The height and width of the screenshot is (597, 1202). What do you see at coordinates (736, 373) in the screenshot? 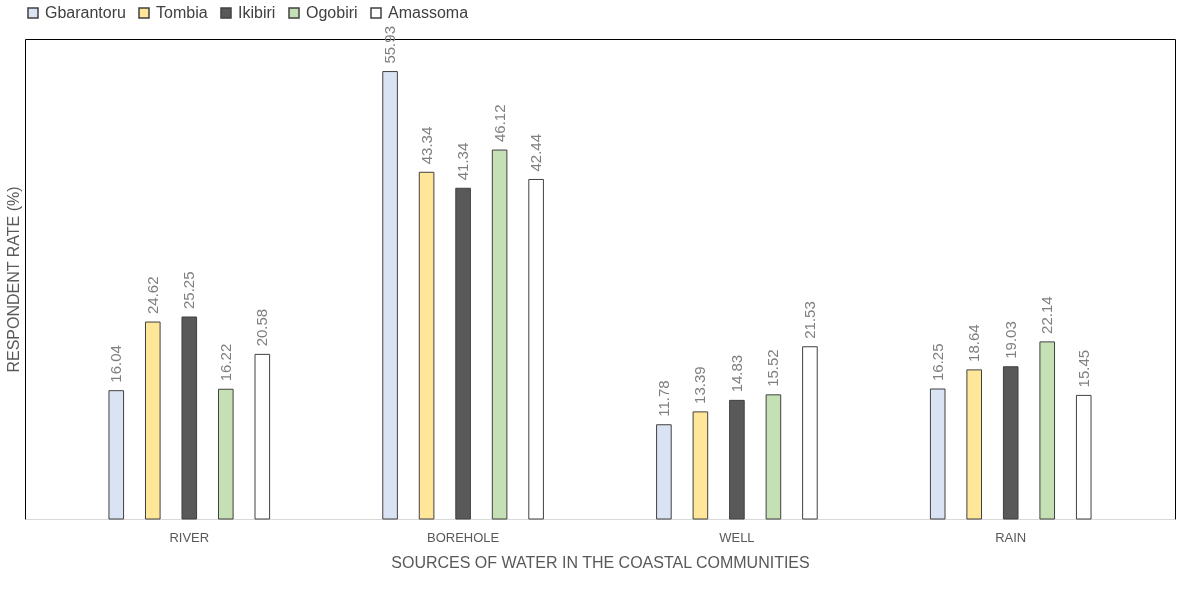
I see `data-label: 14.83` at bounding box center [736, 373].